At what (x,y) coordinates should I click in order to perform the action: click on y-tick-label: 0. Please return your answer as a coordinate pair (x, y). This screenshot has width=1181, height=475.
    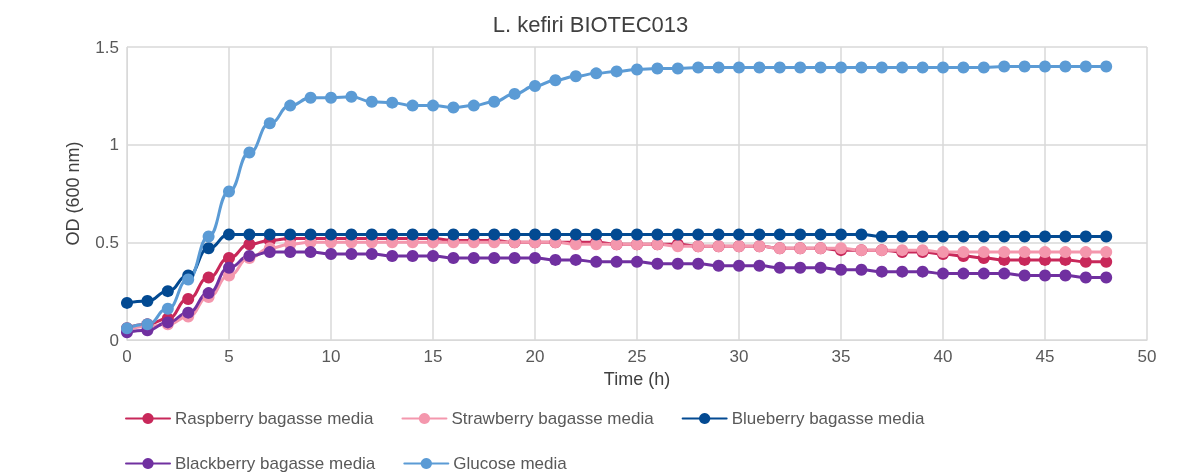
    Looking at the image, I should click on (114, 340).